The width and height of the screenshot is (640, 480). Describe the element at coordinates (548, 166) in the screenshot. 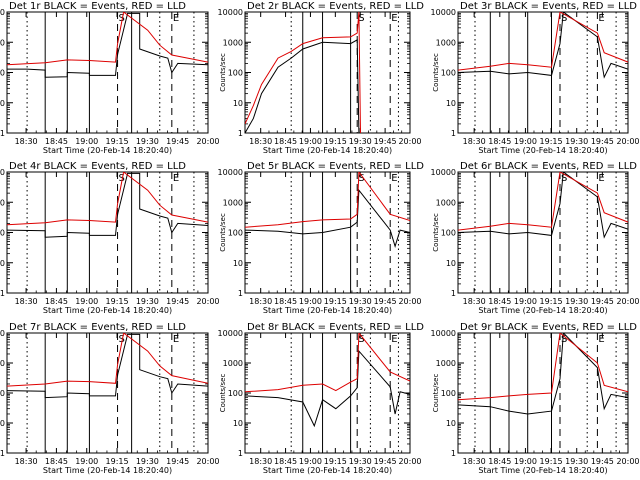

I see `chart-title: Det 6r BLACK = Events, RED = LLD` at that location.